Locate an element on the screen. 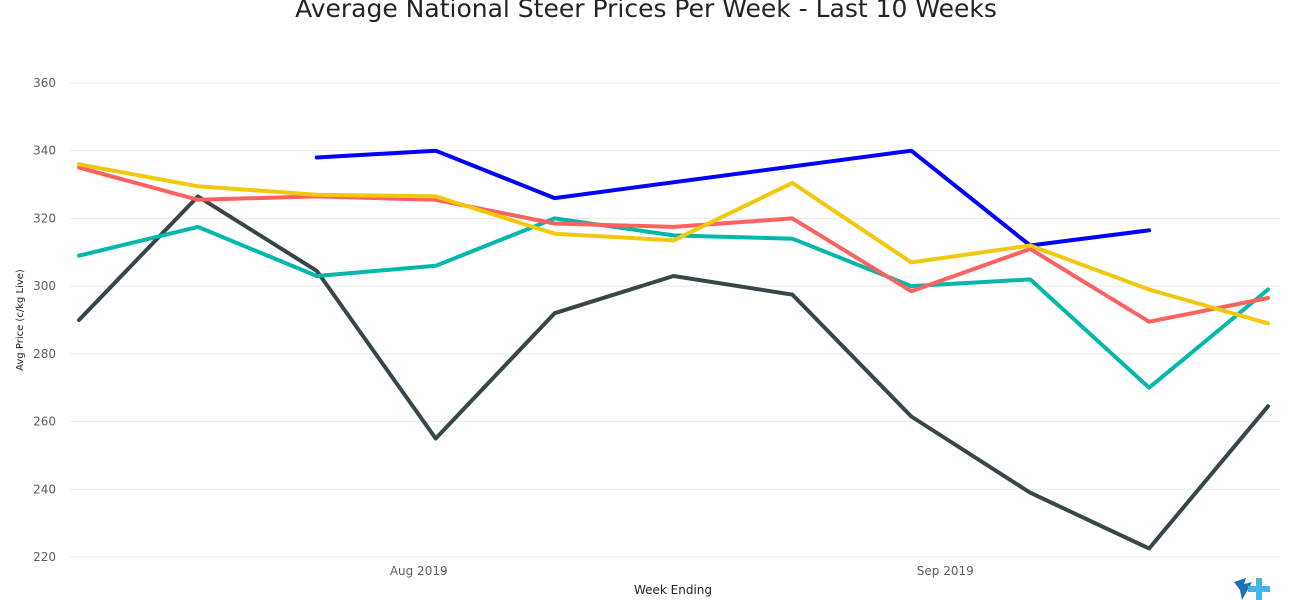 The height and width of the screenshot is (600, 1301). y-tick-label: 340 is located at coordinates (44, 151).